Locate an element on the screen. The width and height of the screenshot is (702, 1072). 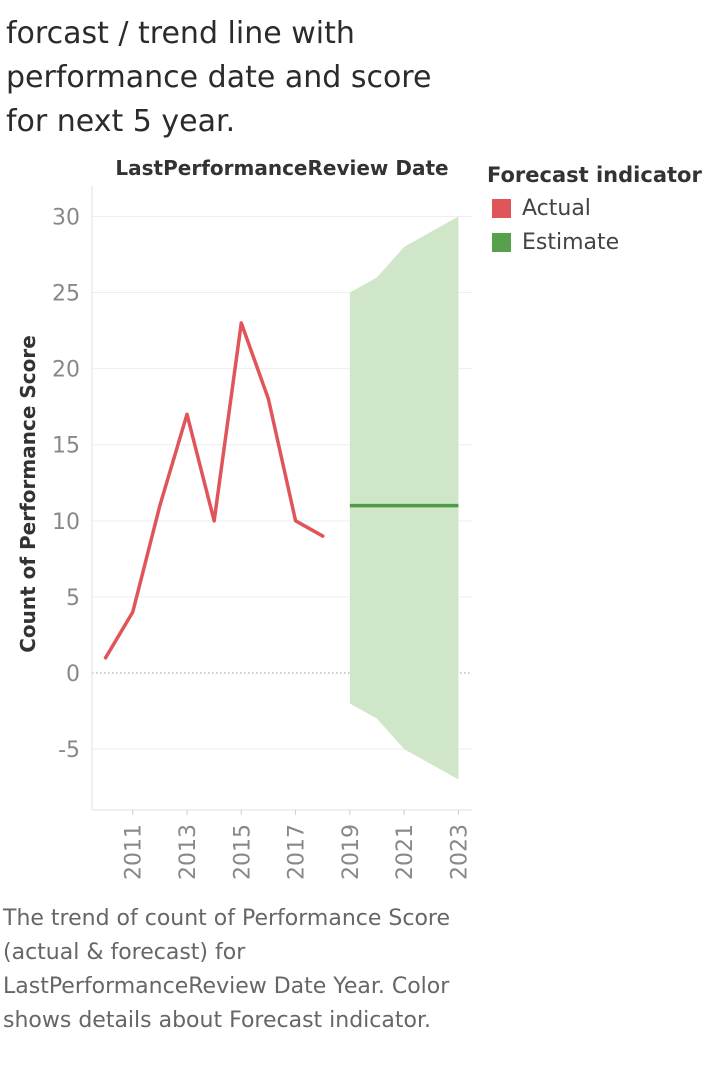
legend-label-actual: Actual is located at coordinates (556, 208).